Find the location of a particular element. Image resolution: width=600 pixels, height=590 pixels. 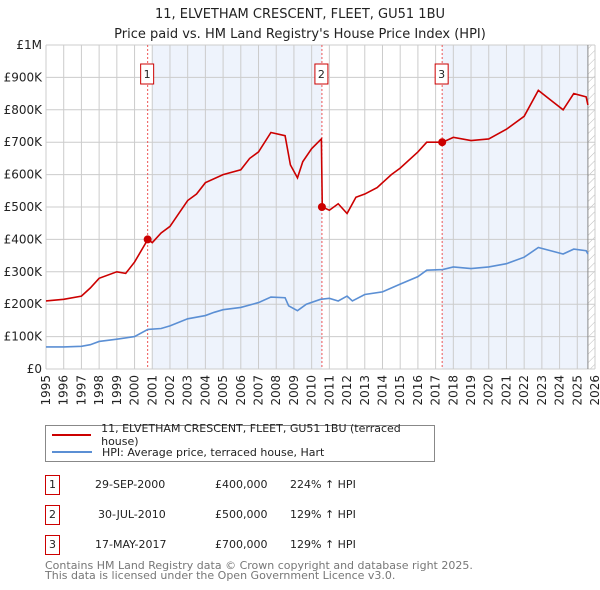

x-tick-label: 2020 is located at coordinates (489, 390).